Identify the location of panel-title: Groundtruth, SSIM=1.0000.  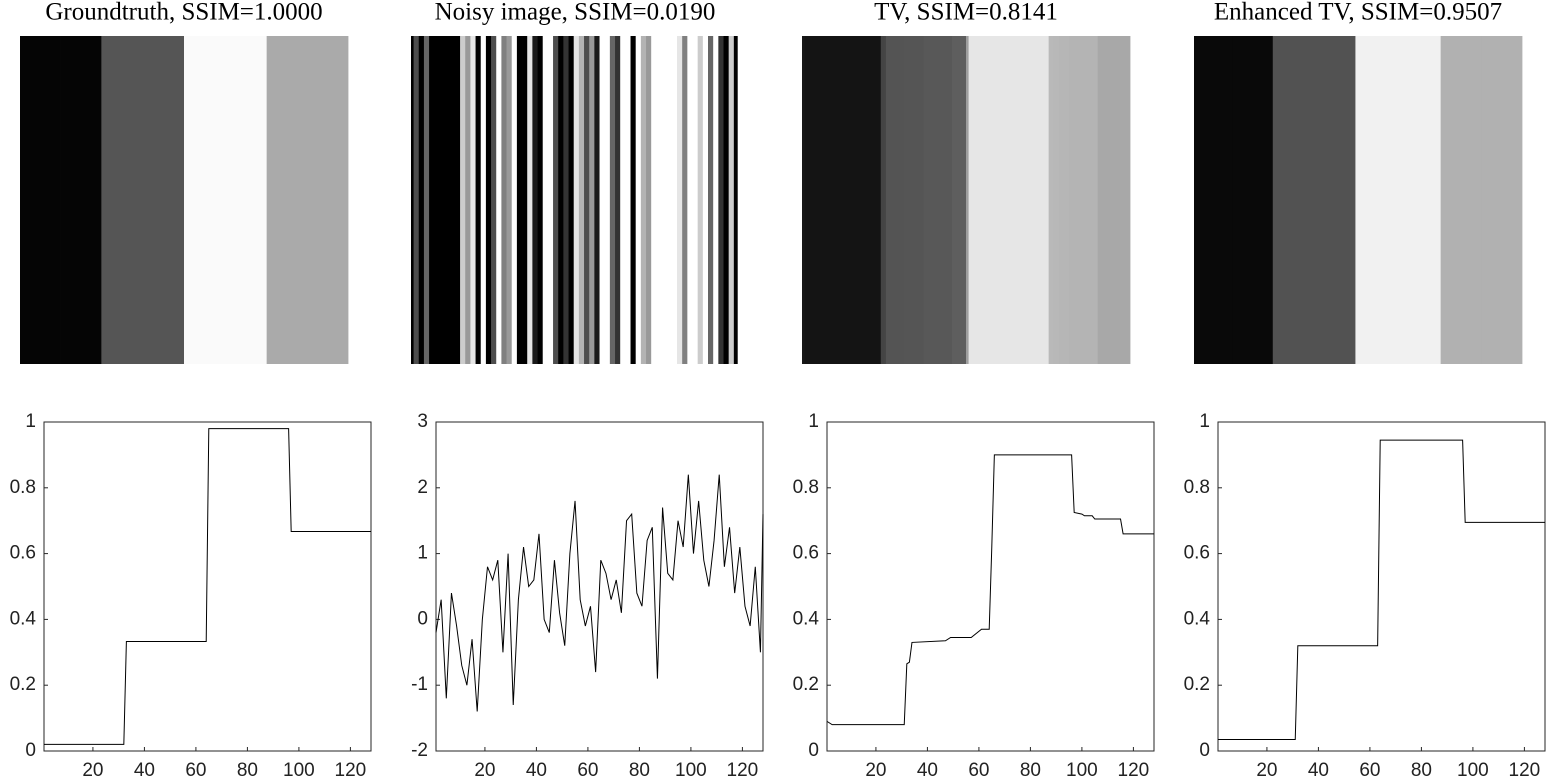
(183, 13).